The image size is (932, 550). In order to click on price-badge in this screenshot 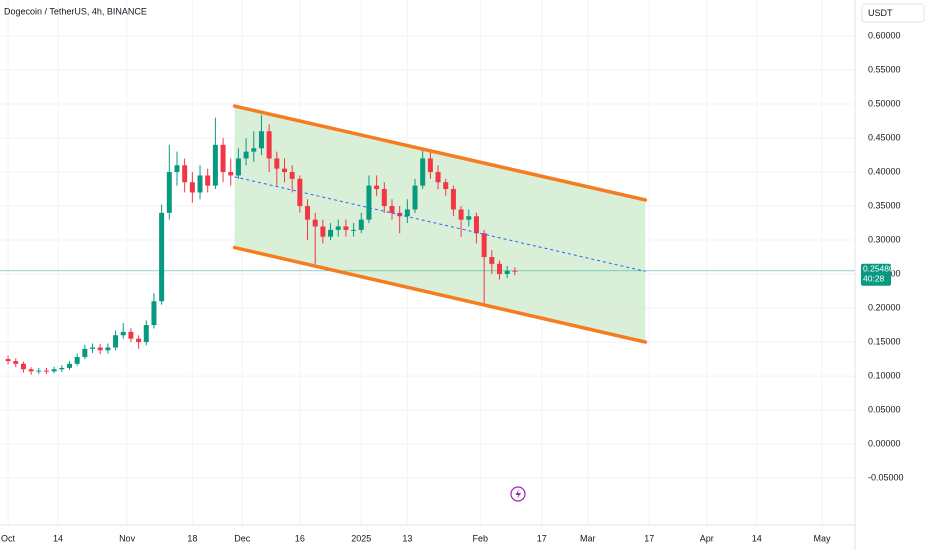, I will do `click(876, 274)`.